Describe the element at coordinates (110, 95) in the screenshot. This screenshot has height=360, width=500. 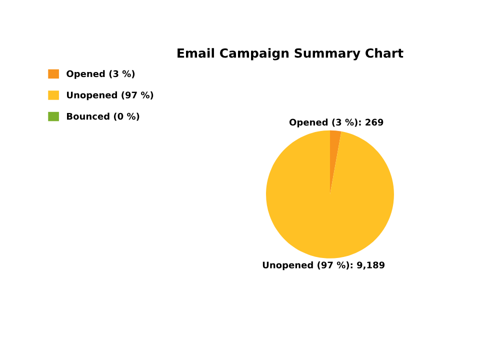
I see `legend-label: Unopened (97 %)` at that location.